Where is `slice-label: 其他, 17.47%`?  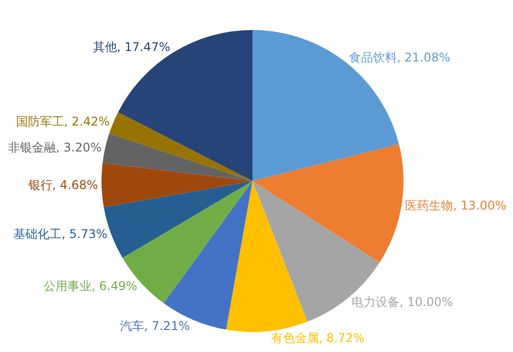 slice-label: 其他, 17.47% is located at coordinates (131, 47).